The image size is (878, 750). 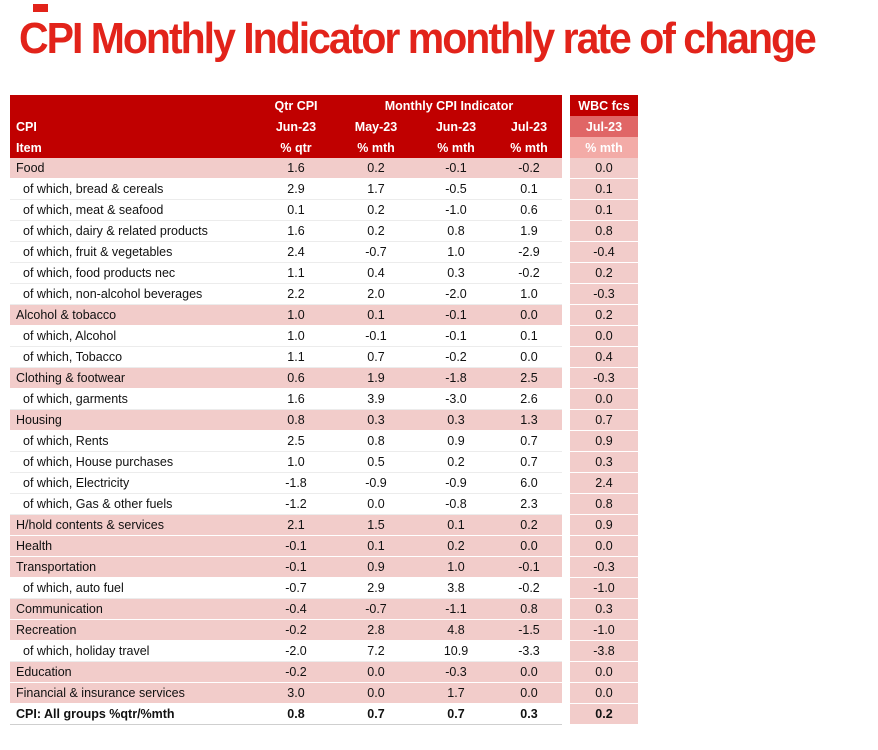 What do you see at coordinates (376, 294) in the screenshot?
I see `row-value: 2.0` at bounding box center [376, 294].